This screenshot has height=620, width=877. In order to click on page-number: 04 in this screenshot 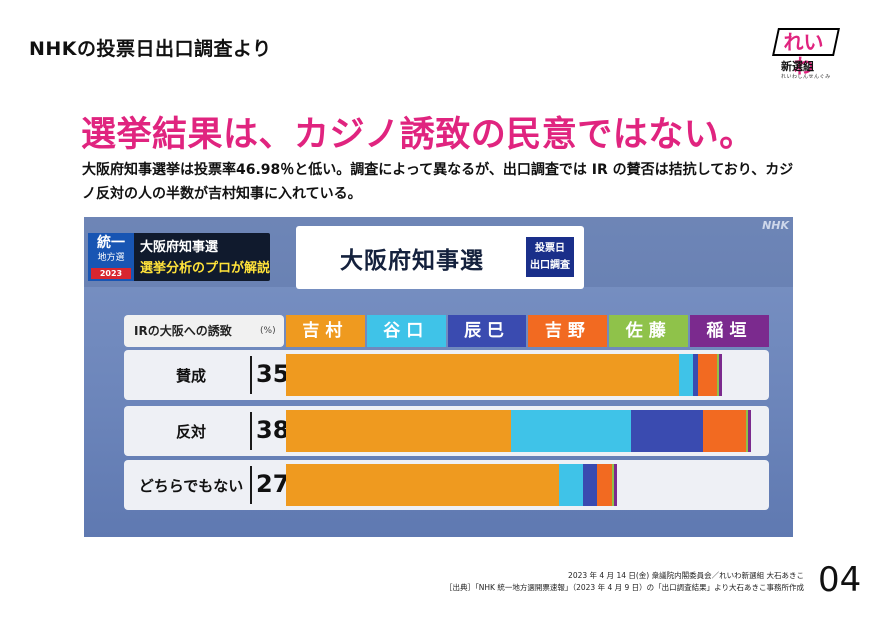, I will do `click(840, 580)`.